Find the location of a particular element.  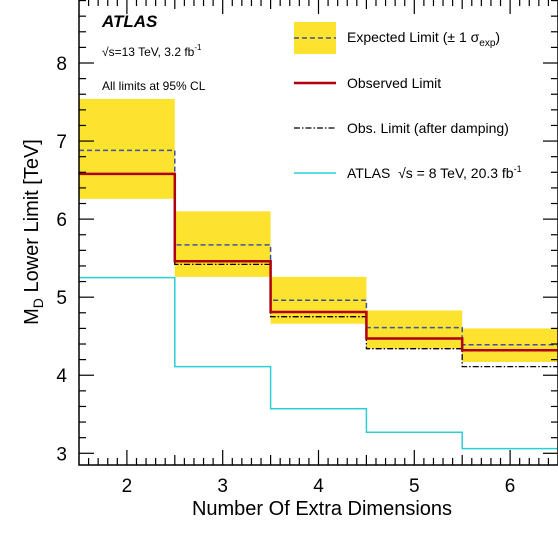

y-axis-title-sub: D is located at coordinates (38, 303).